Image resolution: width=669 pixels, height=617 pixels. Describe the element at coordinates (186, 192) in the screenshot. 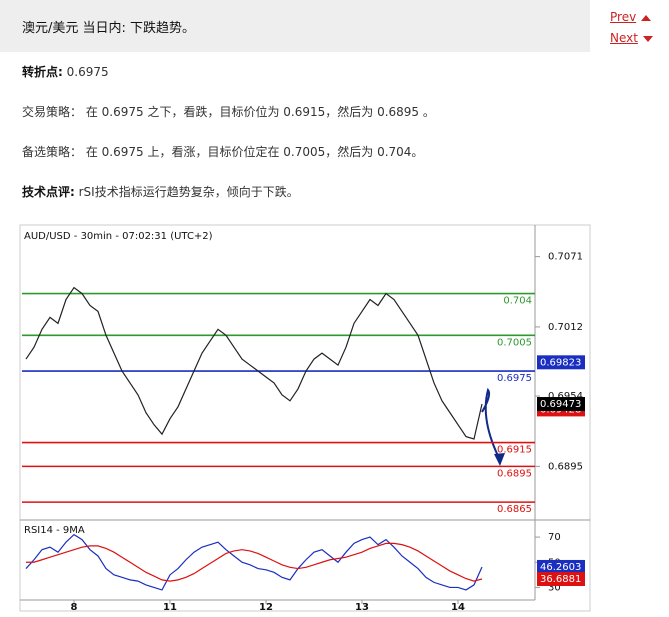

I see `text: rSI技术指标运行趋势复杂，倾向于下跌。` at that location.